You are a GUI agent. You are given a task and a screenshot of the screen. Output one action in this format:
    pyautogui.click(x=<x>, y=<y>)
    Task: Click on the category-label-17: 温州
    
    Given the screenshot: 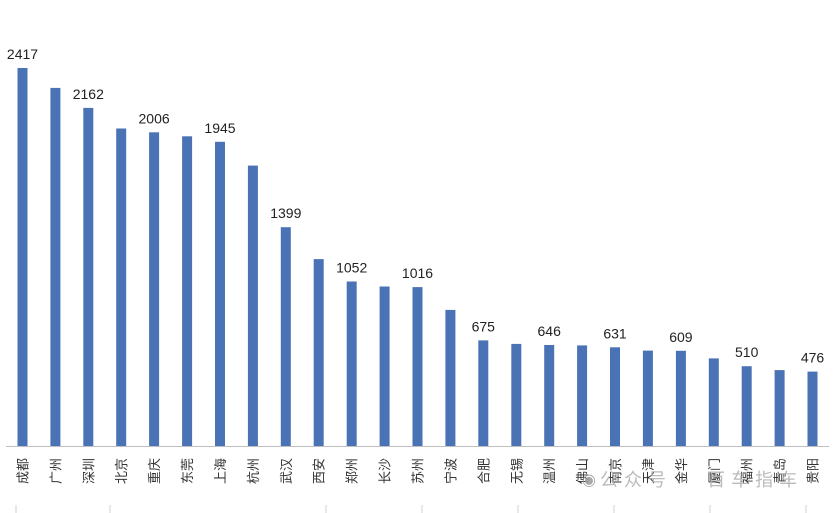 What is the action you would take?
    pyautogui.click(x=550, y=471)
    